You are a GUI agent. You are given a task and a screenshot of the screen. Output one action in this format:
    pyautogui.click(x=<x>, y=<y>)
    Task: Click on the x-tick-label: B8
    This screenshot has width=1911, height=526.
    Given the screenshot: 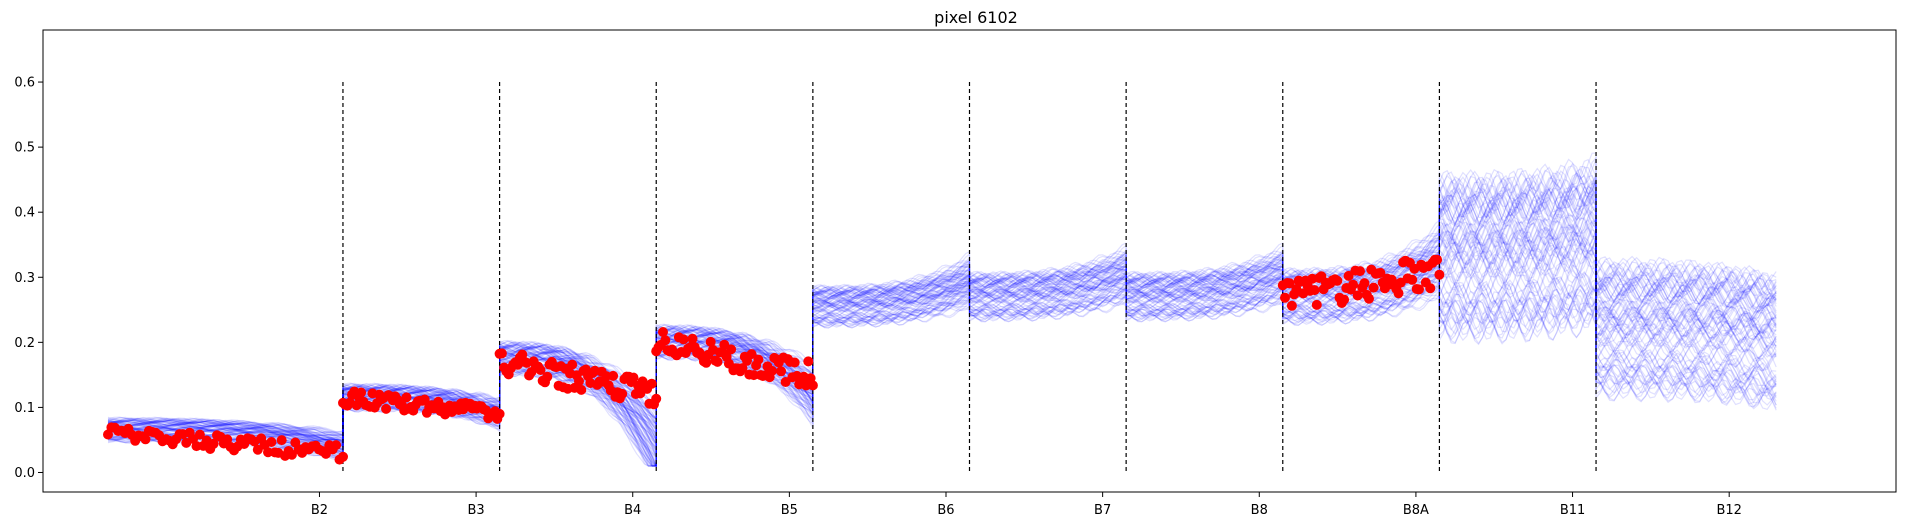 What is the action you would take?
    pyautogui.click(x=1259, y=510)
    